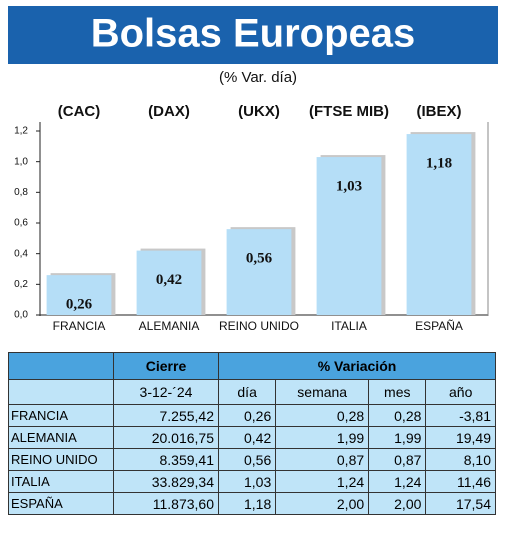 The image size is (520, 560). Describe the element at coordinates (460, 437) in the screenshot. I see `table-cell: 19,49` at that location.